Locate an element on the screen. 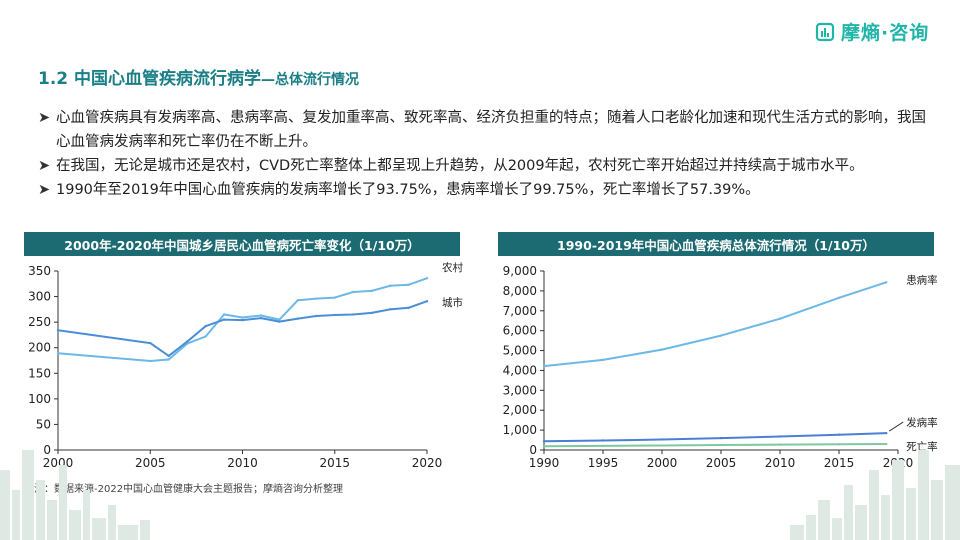  series-label: 农村 is located at coordinates (452, 267).